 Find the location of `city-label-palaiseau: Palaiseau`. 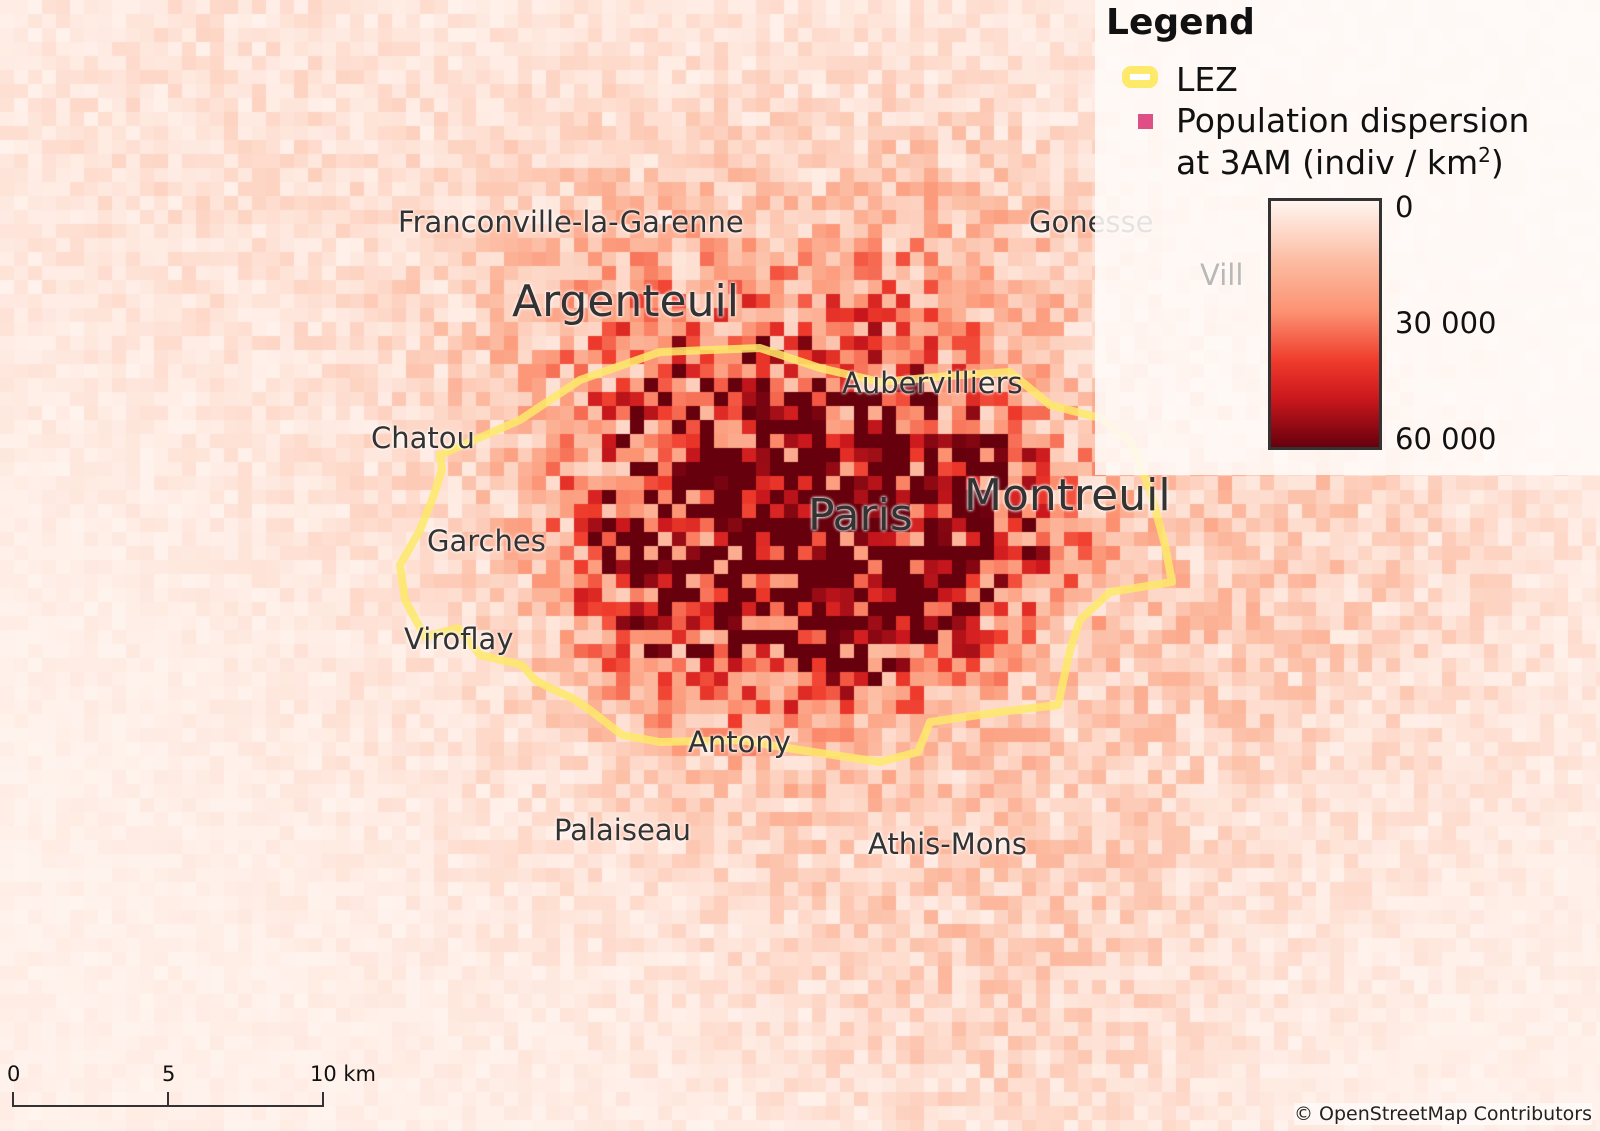

city-label-palaiseau: Palaiseau is located at coordinates (622, 830).